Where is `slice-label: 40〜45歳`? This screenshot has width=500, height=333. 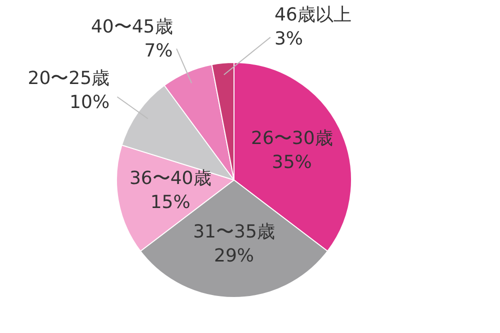 slice-label: 40〜45歳 is located at coordinates (131, 27).